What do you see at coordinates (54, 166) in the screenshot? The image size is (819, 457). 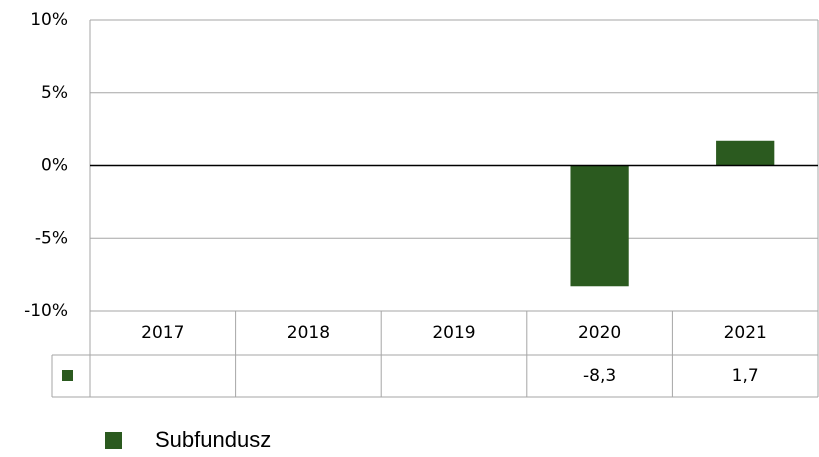 I see `y-tick-label: 0%` at bounding box center [54, 166].